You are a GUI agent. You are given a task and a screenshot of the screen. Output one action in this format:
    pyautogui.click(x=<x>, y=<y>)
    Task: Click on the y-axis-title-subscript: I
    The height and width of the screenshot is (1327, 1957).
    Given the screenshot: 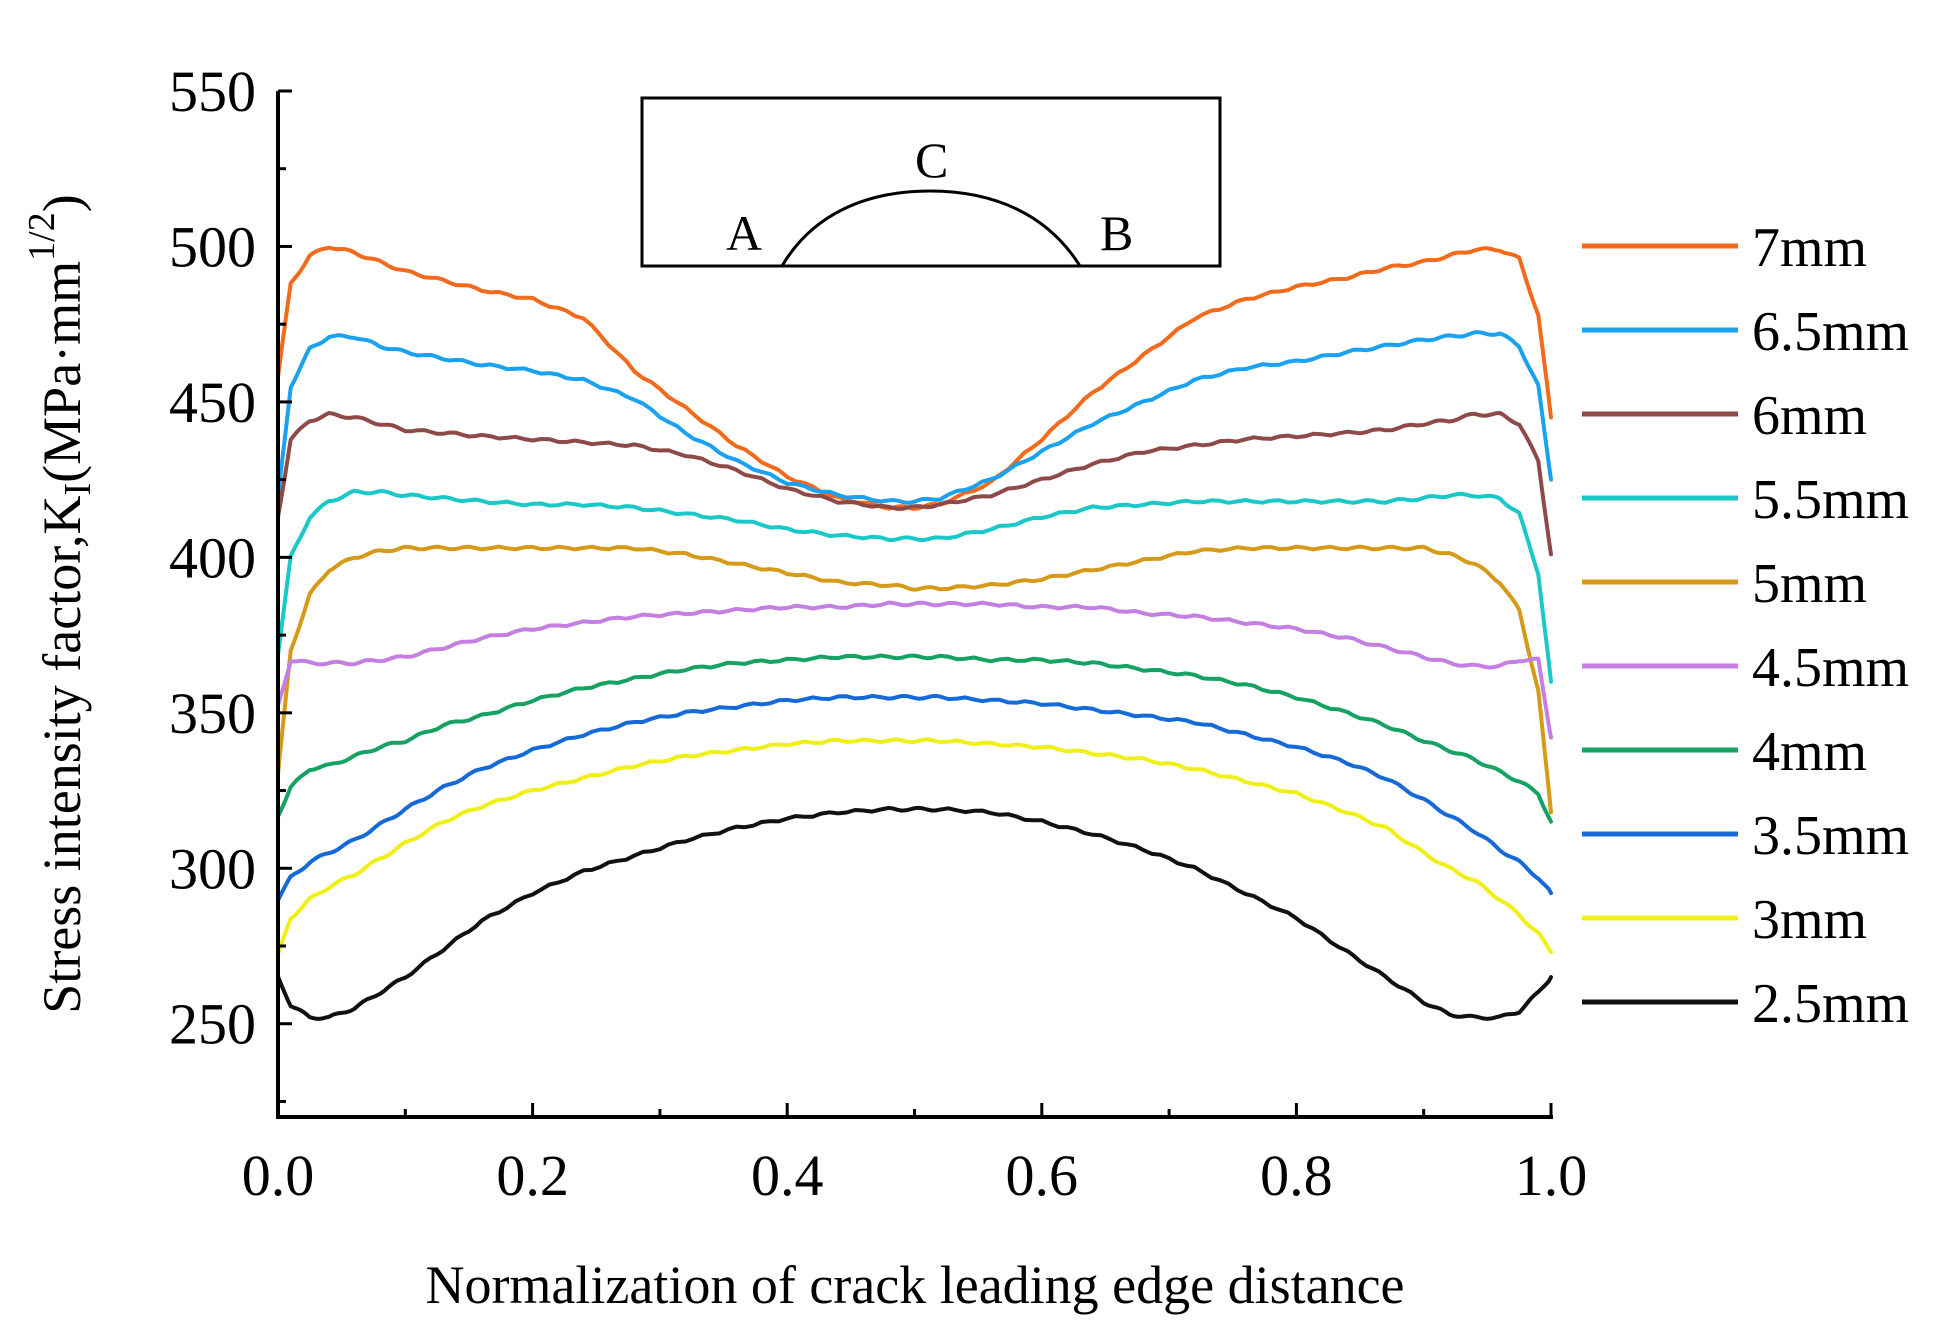 What is the action you would take?
    pyautogui.click(x=78, y=489)
    